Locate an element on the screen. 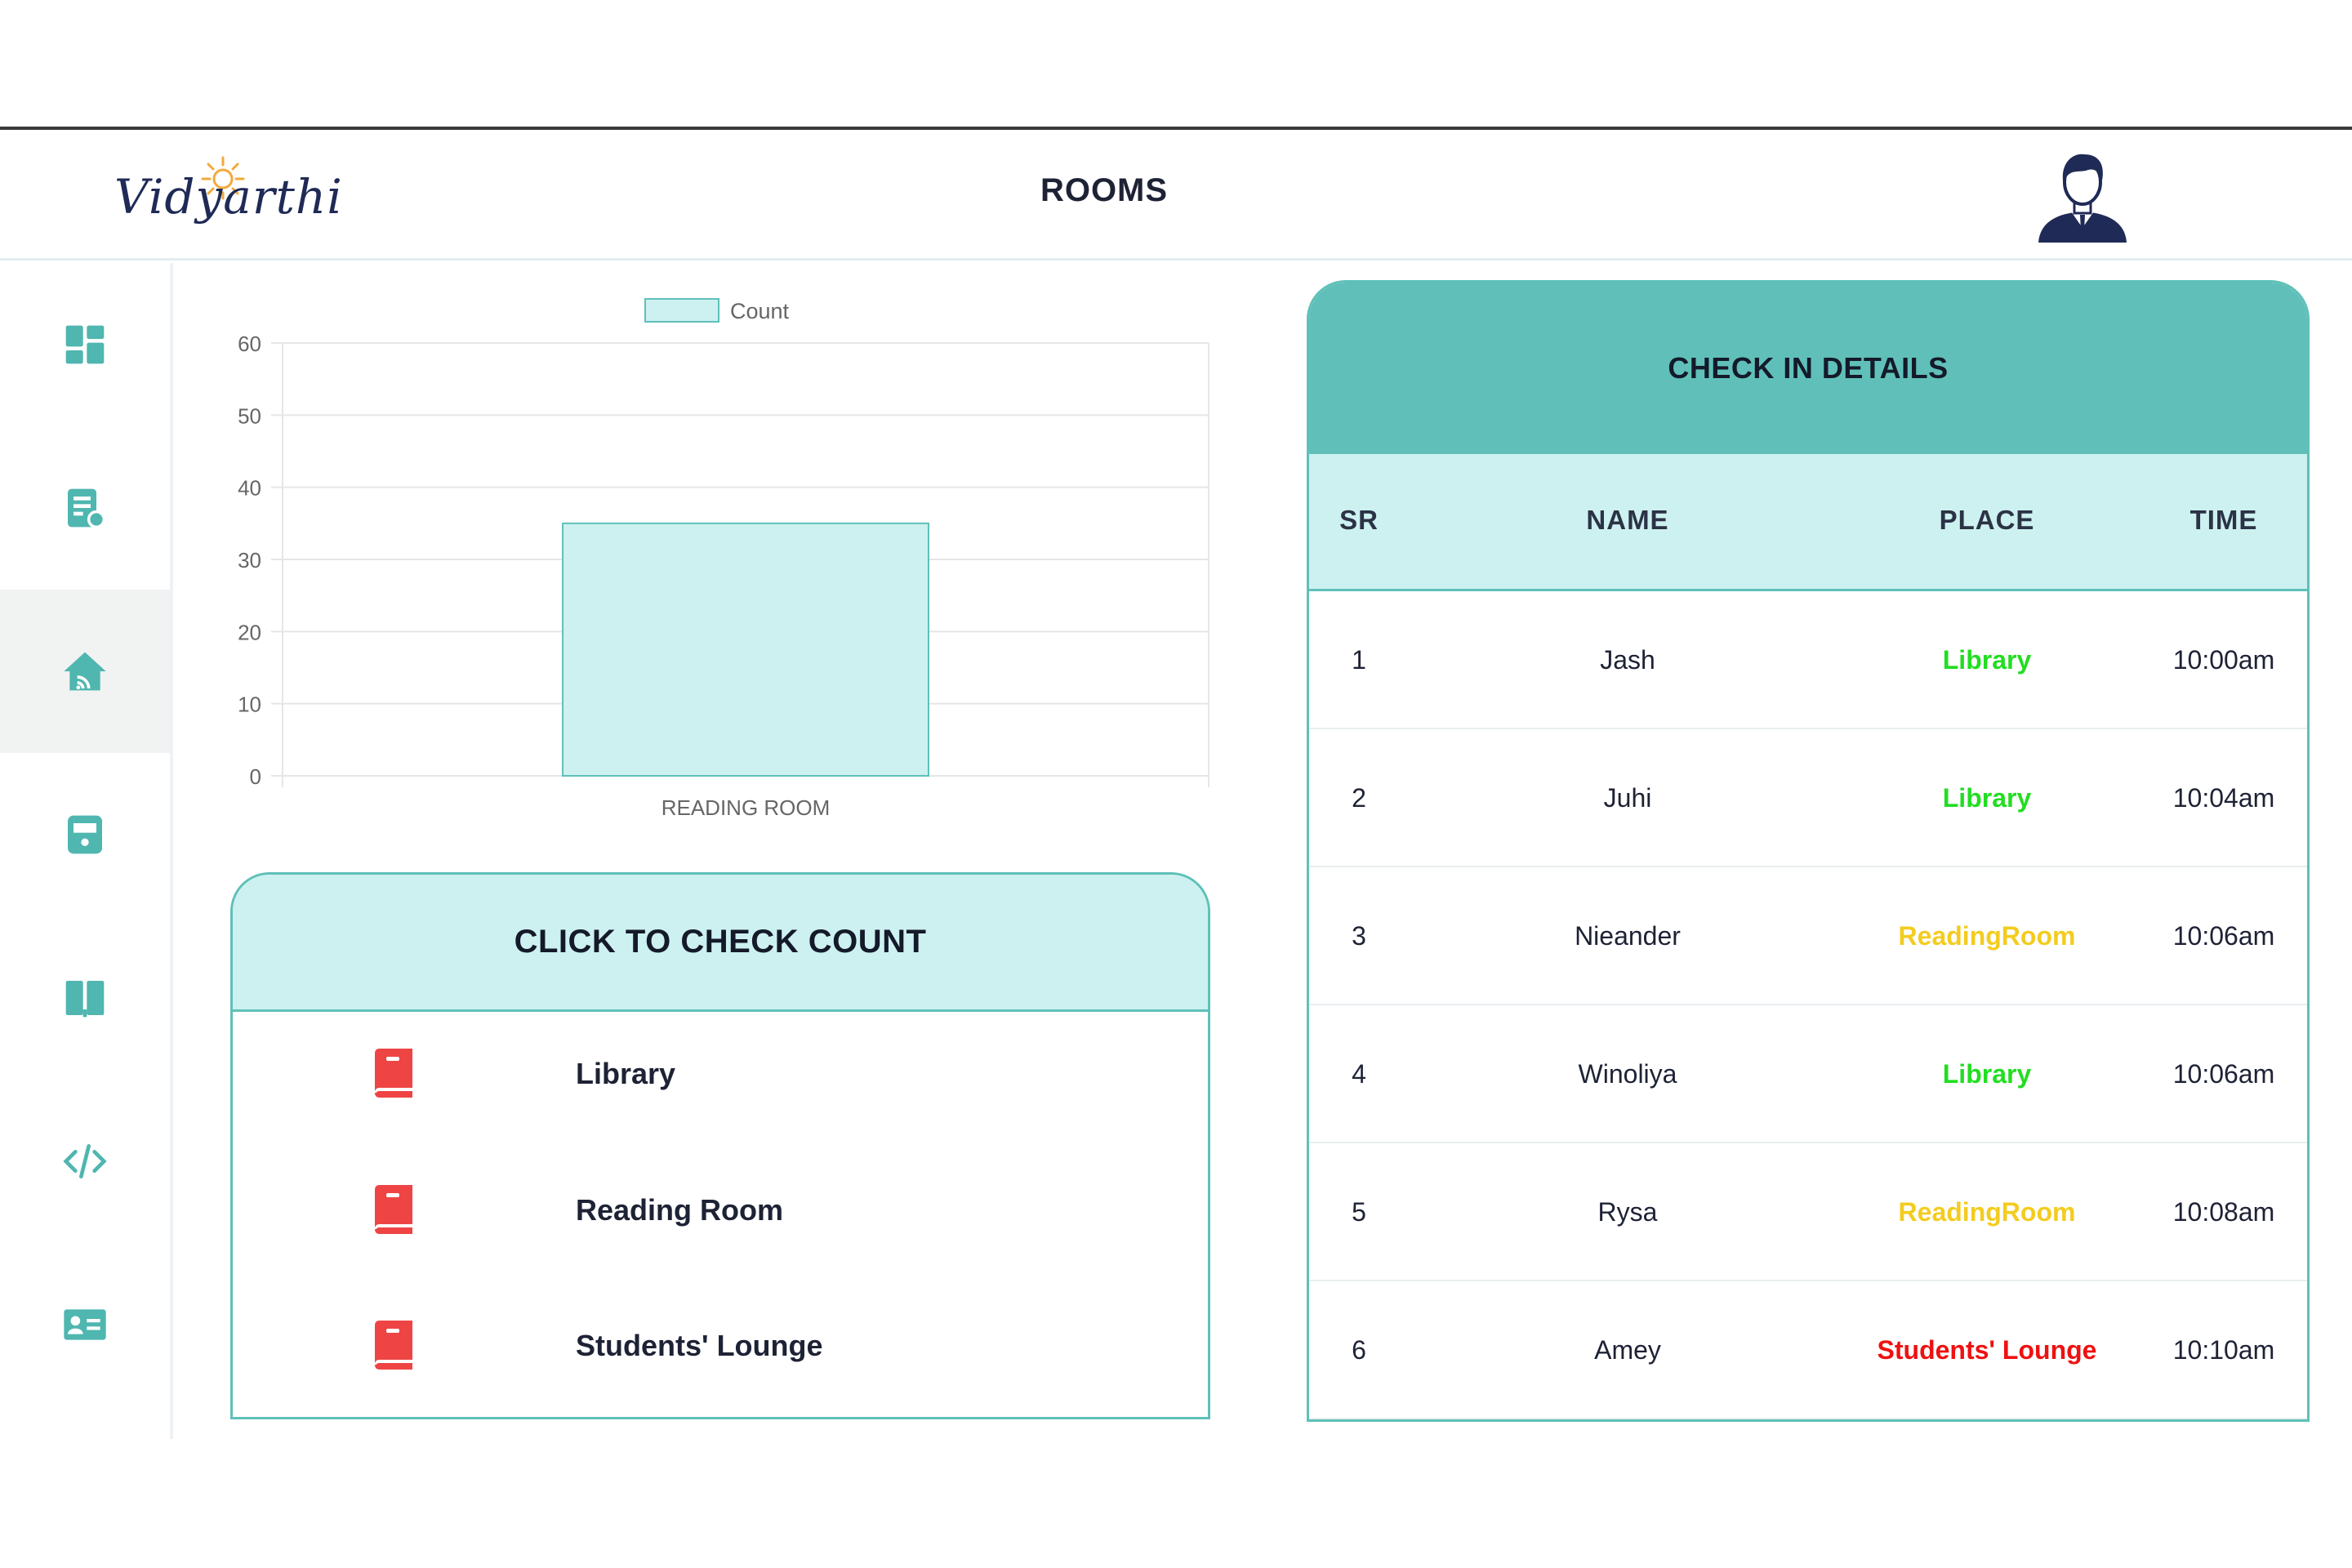 The height and width of the screenshot is (1568, 2352). cell-name: Juhi is located at coordinates (1627, 798).